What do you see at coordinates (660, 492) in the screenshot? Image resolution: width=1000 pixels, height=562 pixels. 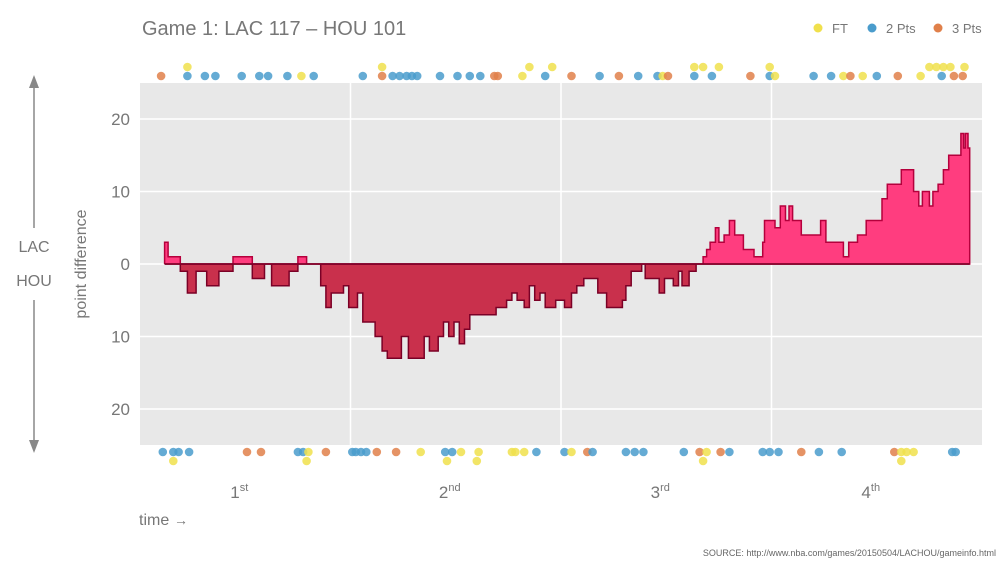 I see `quarter-label: 3rd` at bounding box center [660, 492].